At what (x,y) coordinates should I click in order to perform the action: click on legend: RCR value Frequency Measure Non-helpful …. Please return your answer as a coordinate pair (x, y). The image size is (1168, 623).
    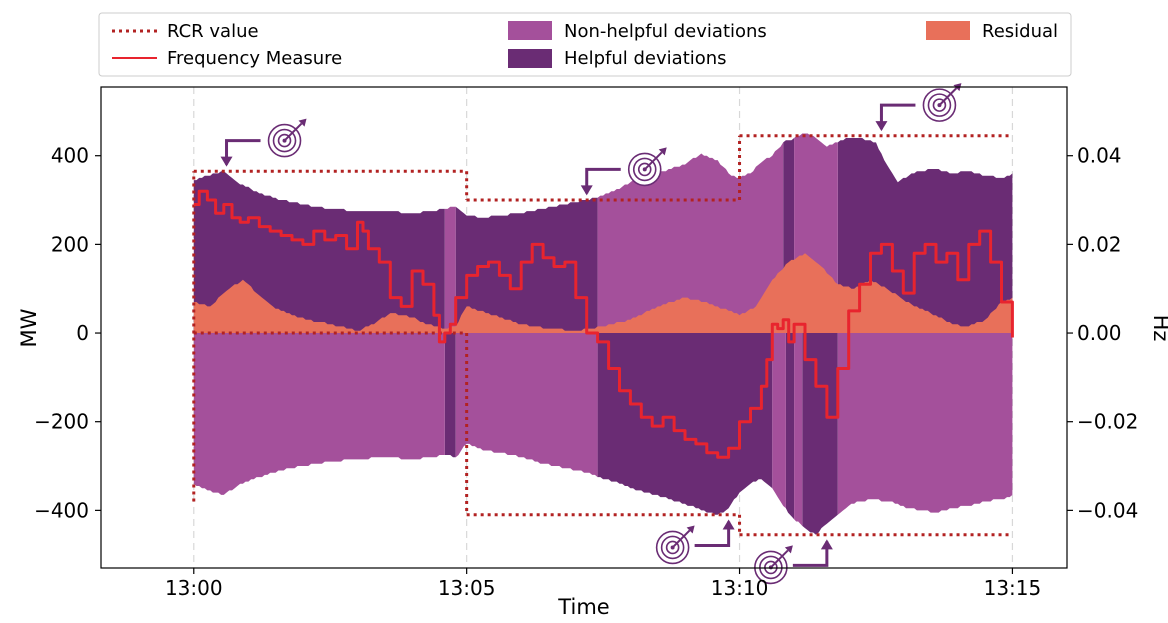
    Looking at the image, I should click on (585, 44).